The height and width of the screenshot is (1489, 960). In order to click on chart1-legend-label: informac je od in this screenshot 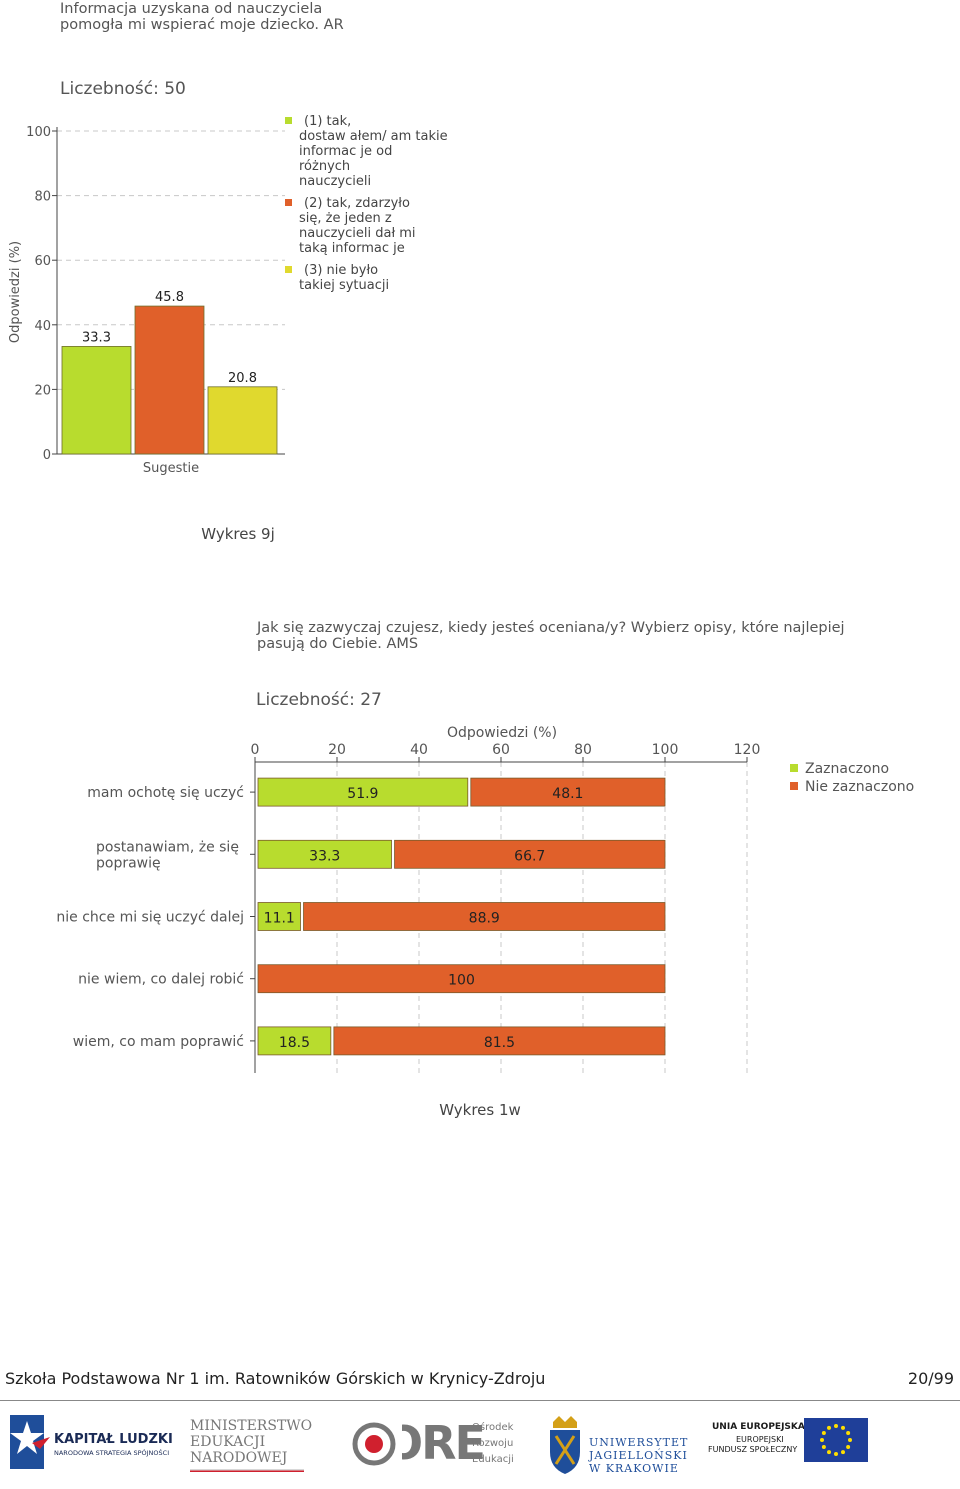, I will do `click(345, 151)`.